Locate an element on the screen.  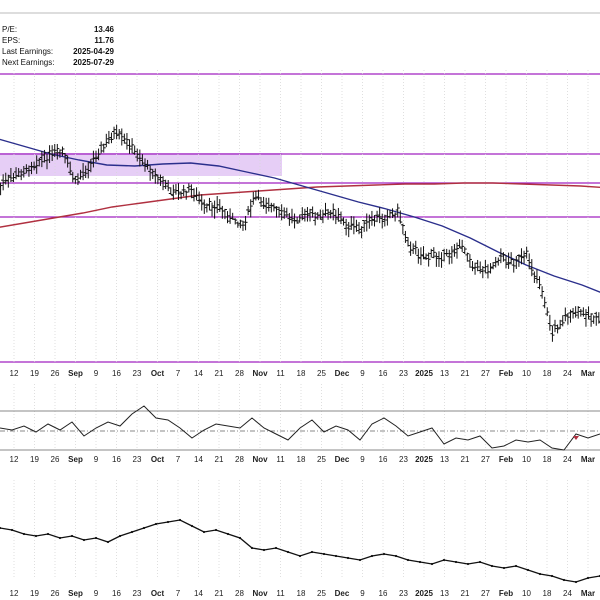
x-tick-label: 11 is located at coordinates (280, 593).